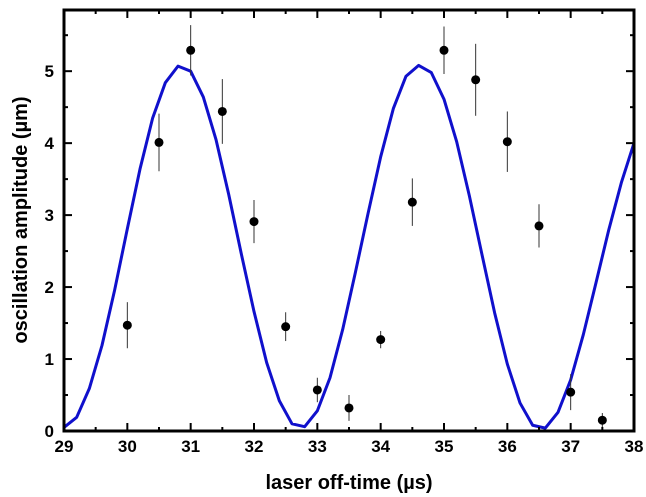  I want to click on y-tick-label: 1, so click(49, 359).